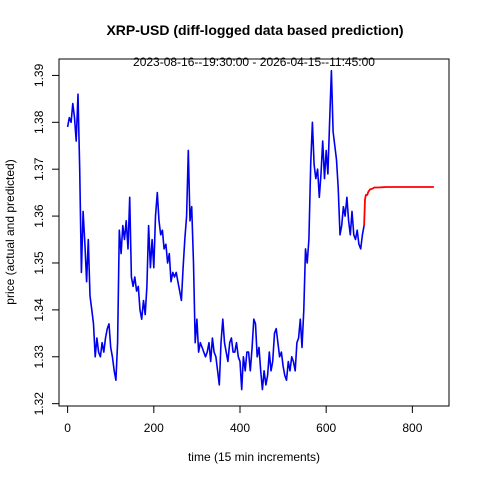  What do you see at coordinates (326, 428) in the screenshot?
I see `x-tick-label: 600` at bounding box center [326, 428].